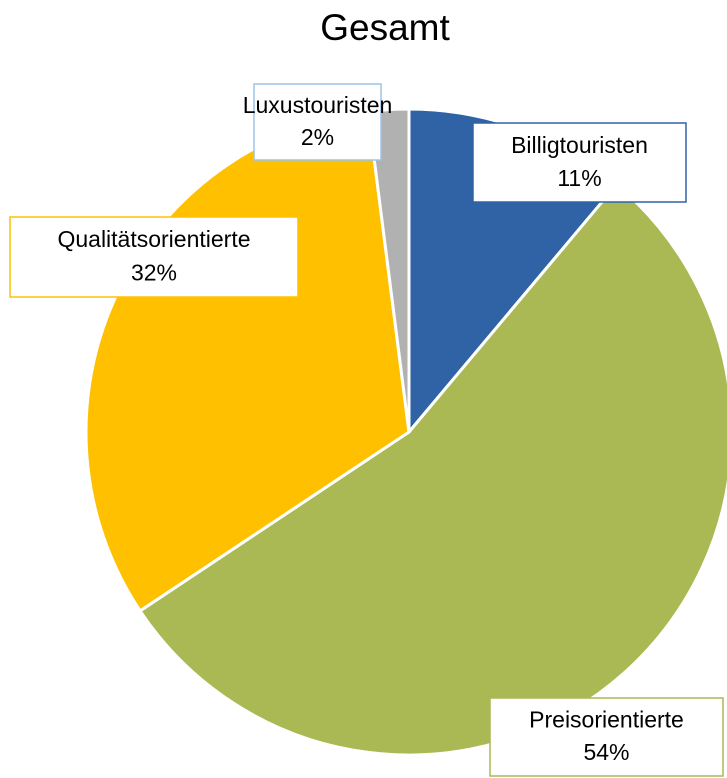 This screenshot has width=727, height=778. What do you see at coordinates (579, 145) in the screenshot?
I see `category-label: Billigtouristen` at bounding box center [579, 145].